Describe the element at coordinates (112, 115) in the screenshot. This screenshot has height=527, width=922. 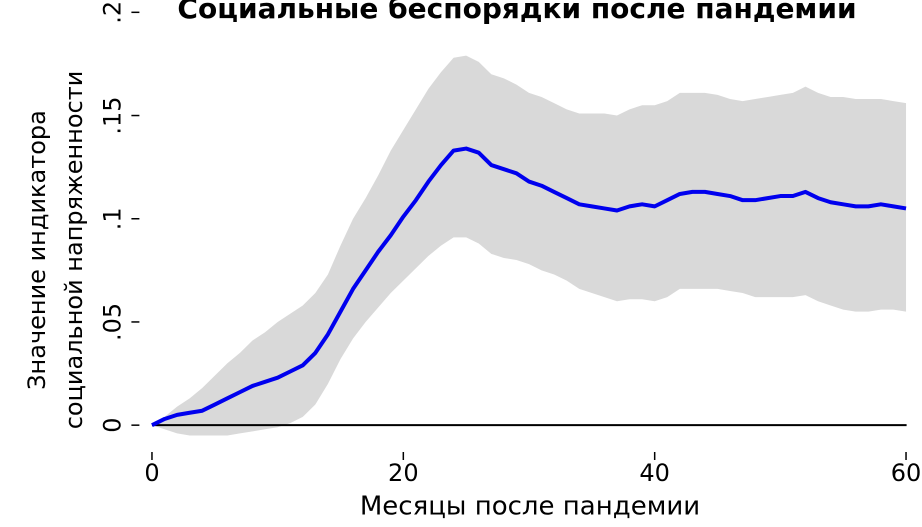
I see `y-tick-label: .15` at that location.